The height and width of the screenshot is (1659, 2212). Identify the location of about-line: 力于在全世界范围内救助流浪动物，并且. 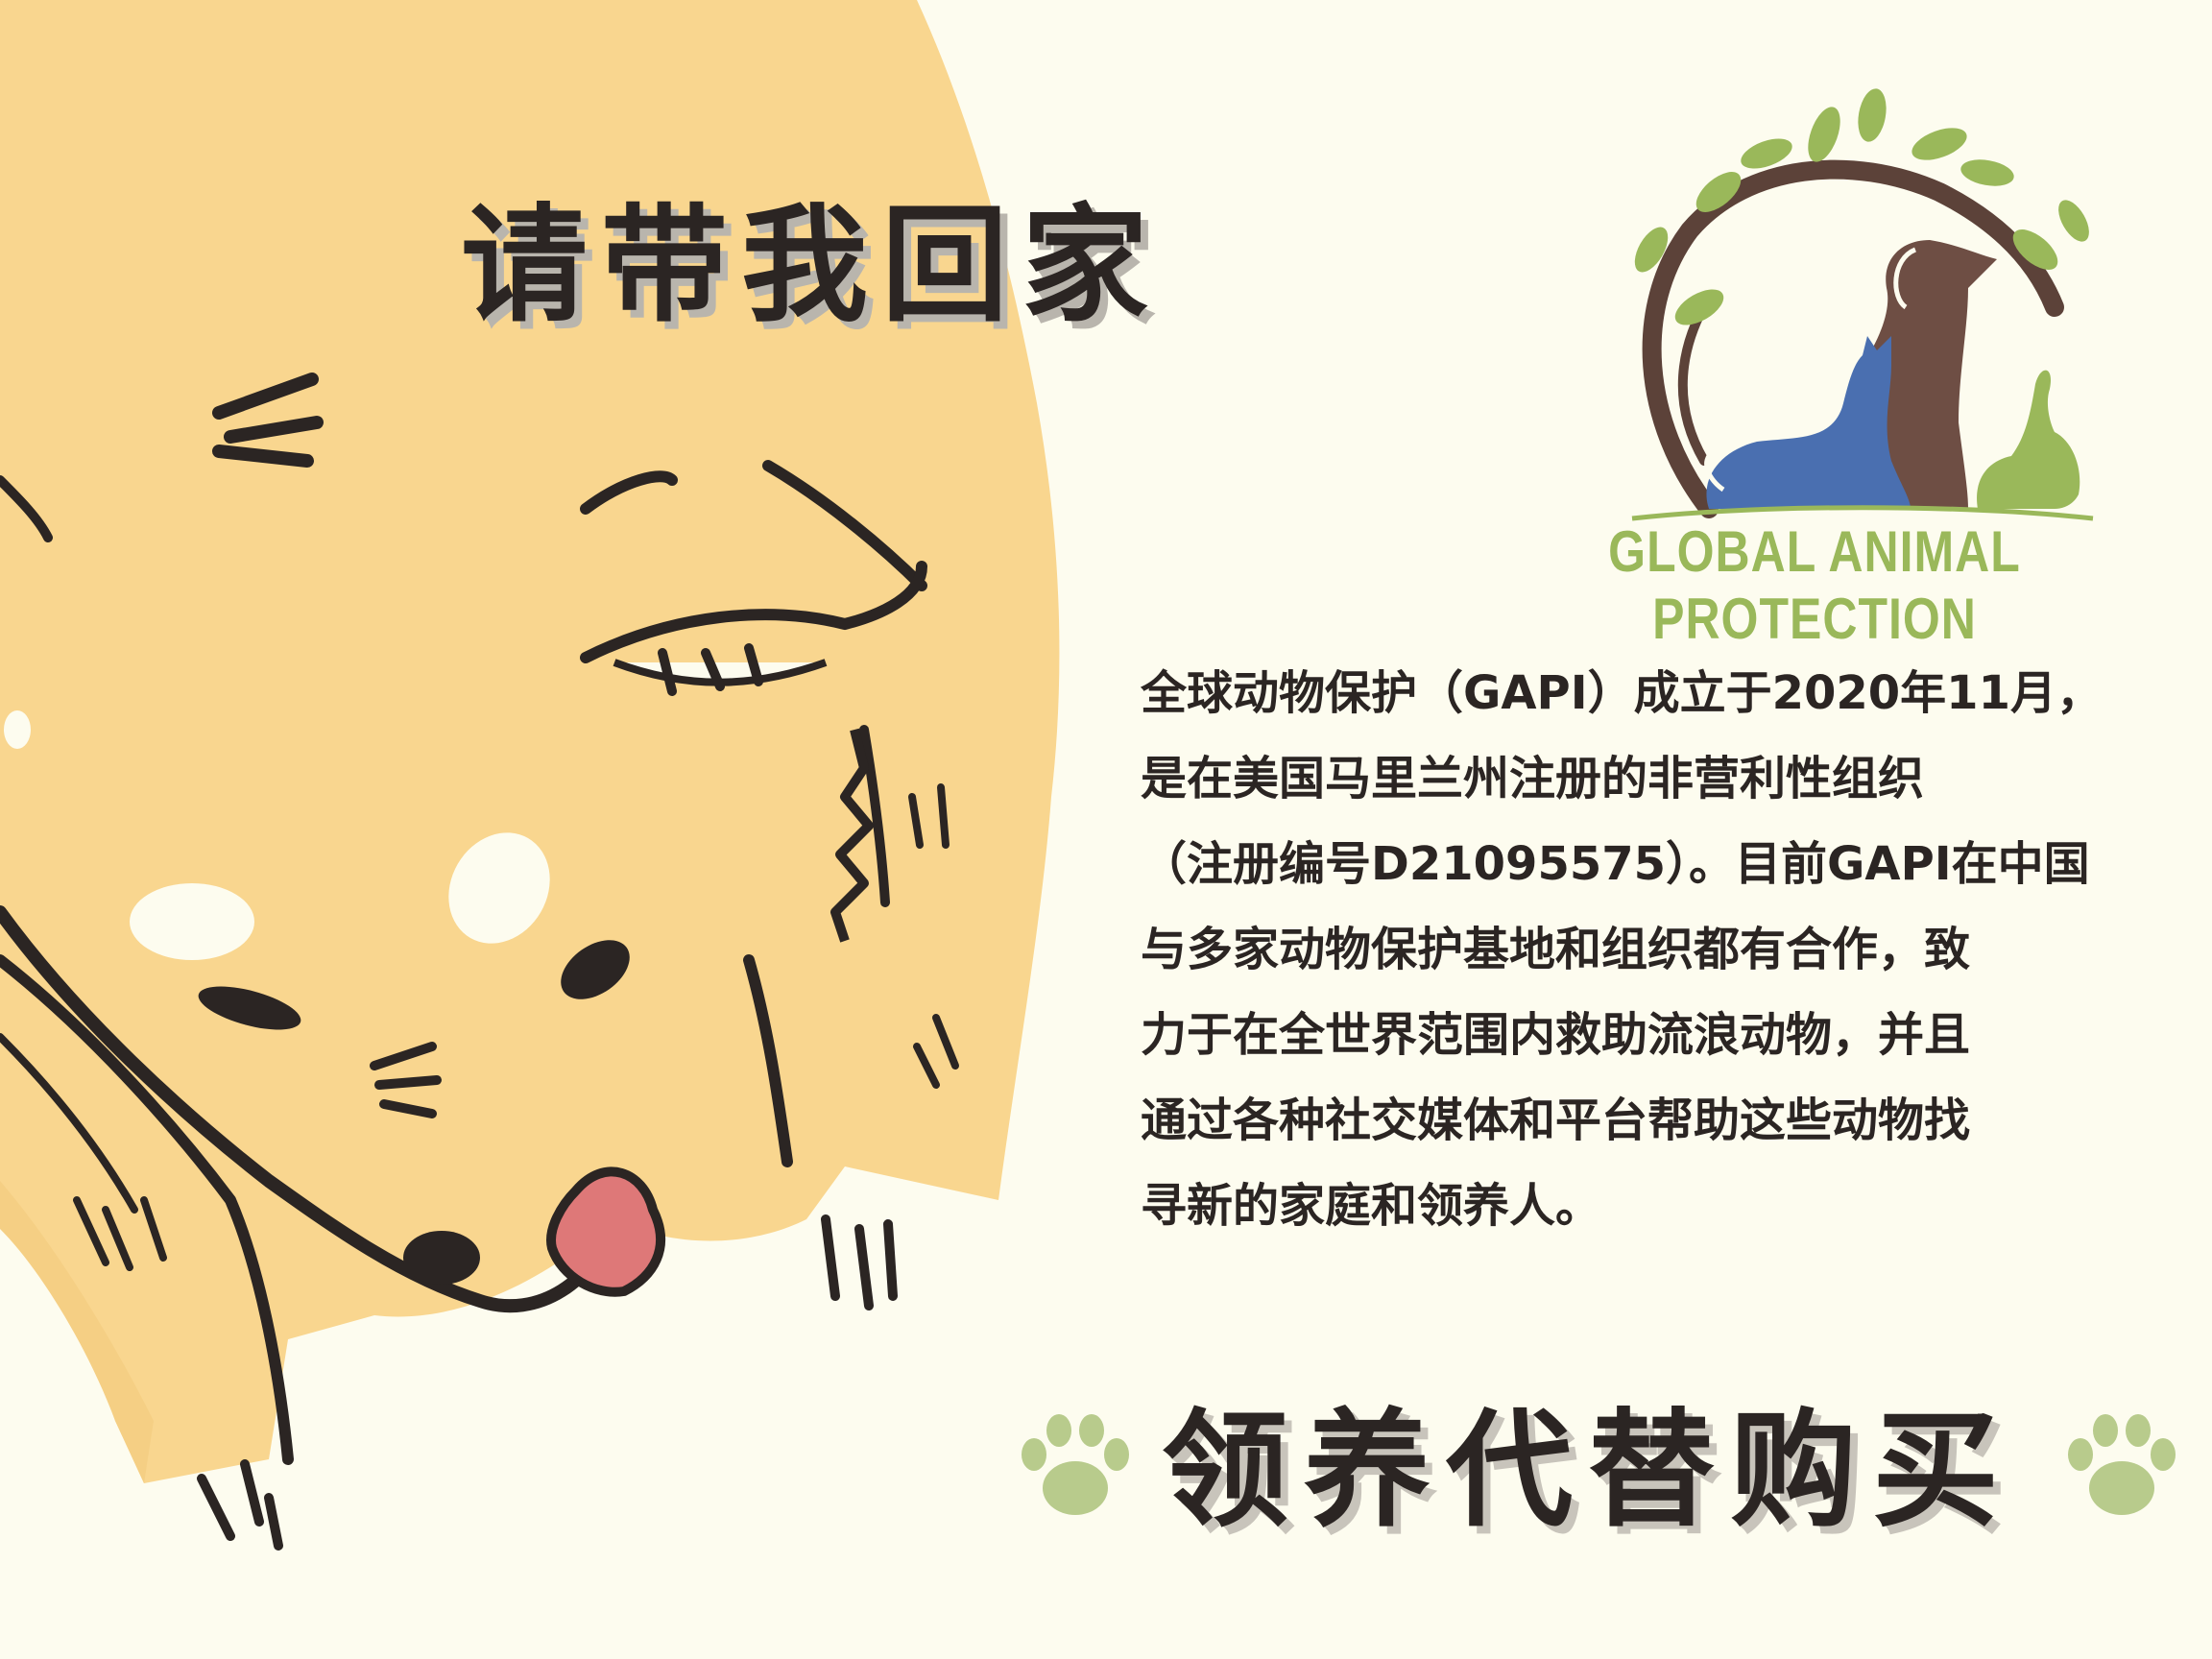
(1556, 1035).